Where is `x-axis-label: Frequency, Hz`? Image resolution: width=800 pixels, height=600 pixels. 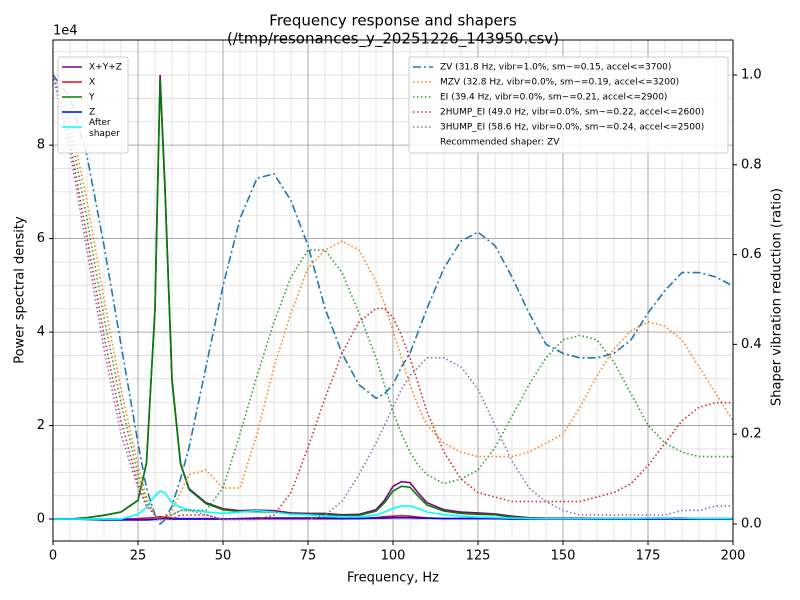
x-axis-label: Frequency, Hz is located at coordinates (393, 578).